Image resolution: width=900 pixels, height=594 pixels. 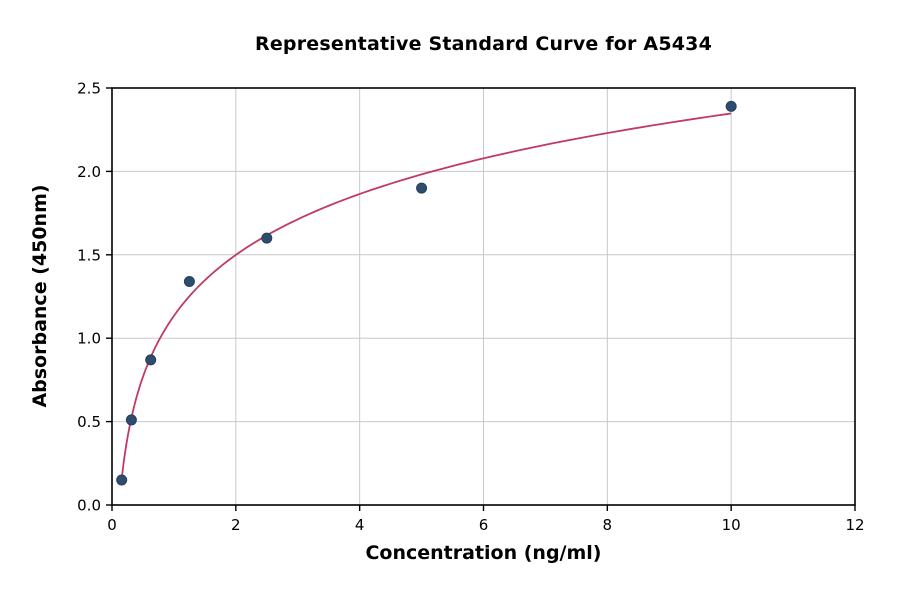 What do you see at coordinates (483, 44) in the screenshot?
I see `chart-title: Representative Standard Curve for A5434` at bounding box center [483, 44].